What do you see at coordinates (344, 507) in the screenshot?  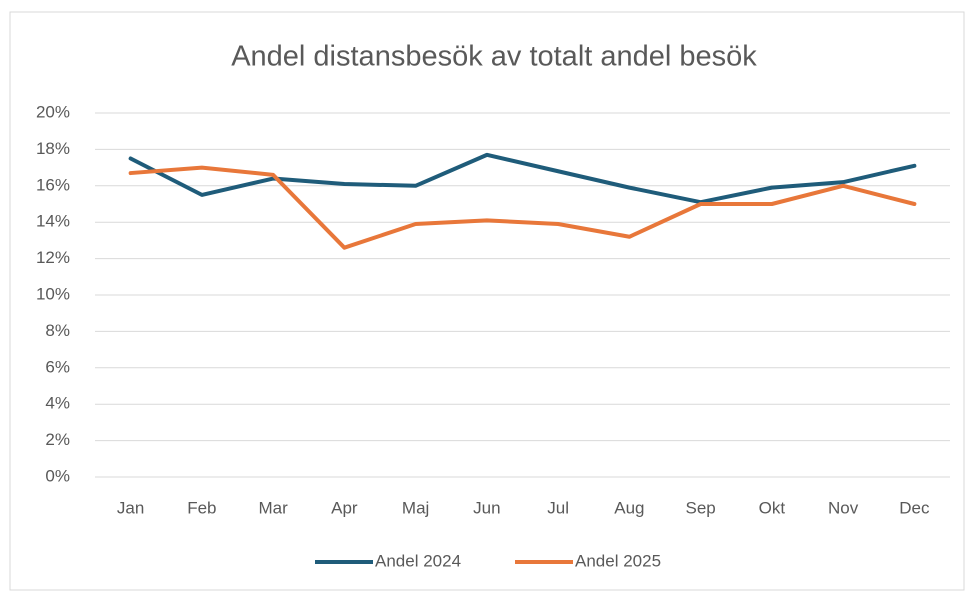 I see `x-tick-label: Apr` at bounding box center [344, 507].